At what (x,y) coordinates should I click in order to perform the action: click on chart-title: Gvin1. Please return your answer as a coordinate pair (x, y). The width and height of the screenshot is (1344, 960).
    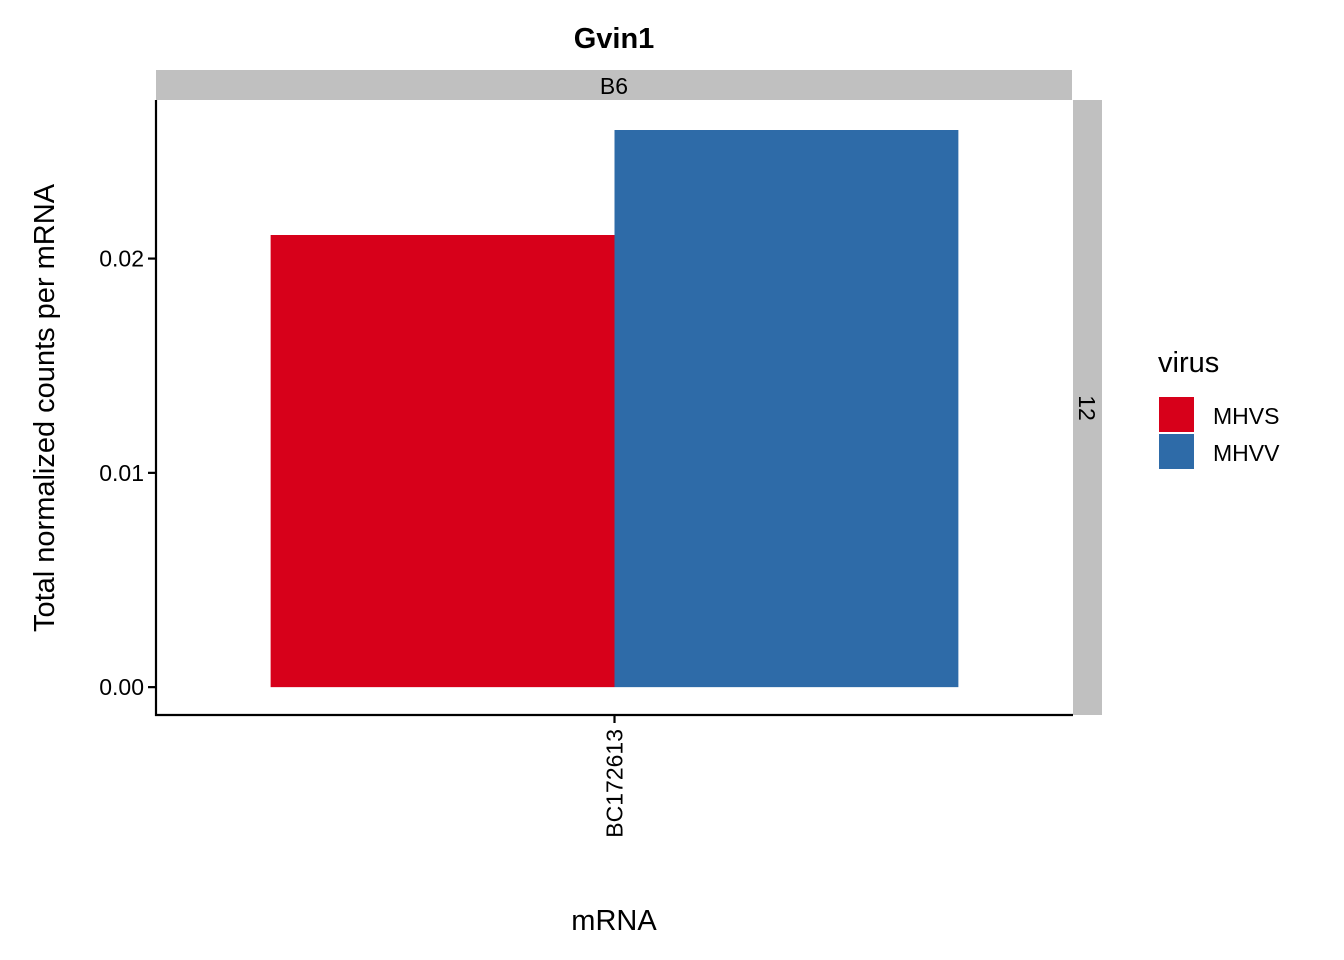
    Looking at the image, I should click on (614, 39).